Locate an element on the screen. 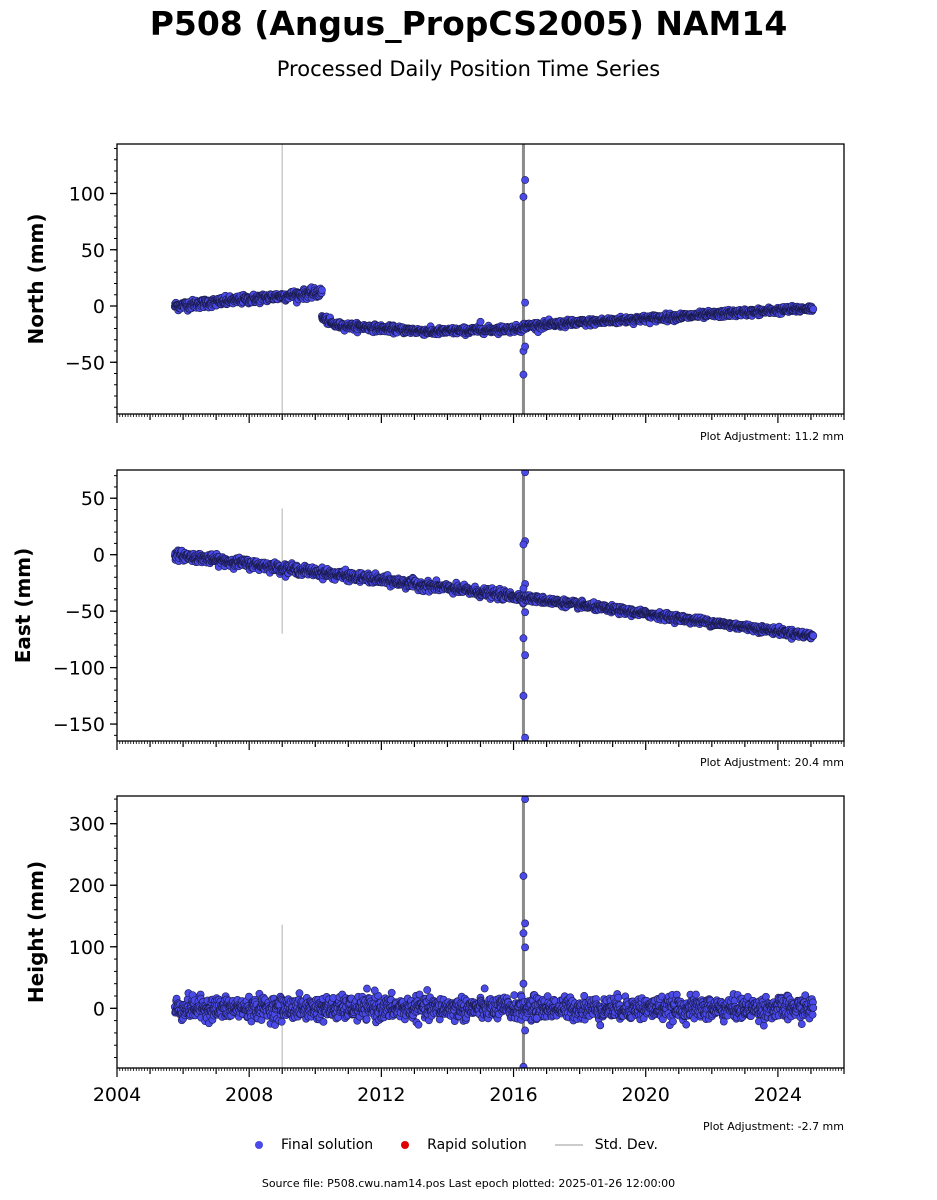  plot-adjustment-note: Plot Adjustment: 11.2 mm is located at coordinates (772, 436).